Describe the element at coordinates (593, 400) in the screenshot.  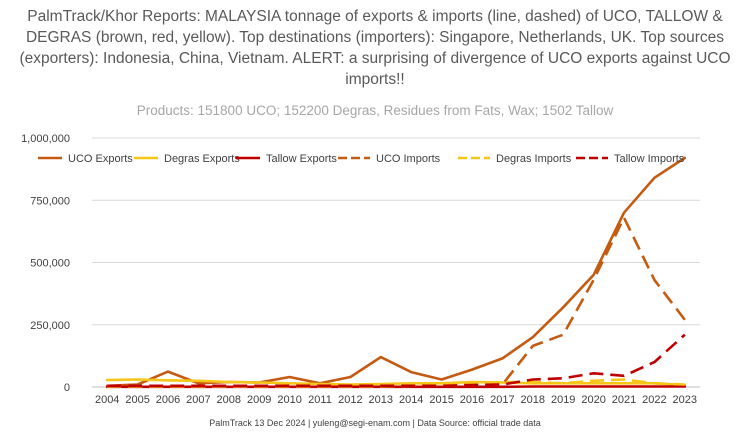
I see `x-tick-label: 2020` at that location.